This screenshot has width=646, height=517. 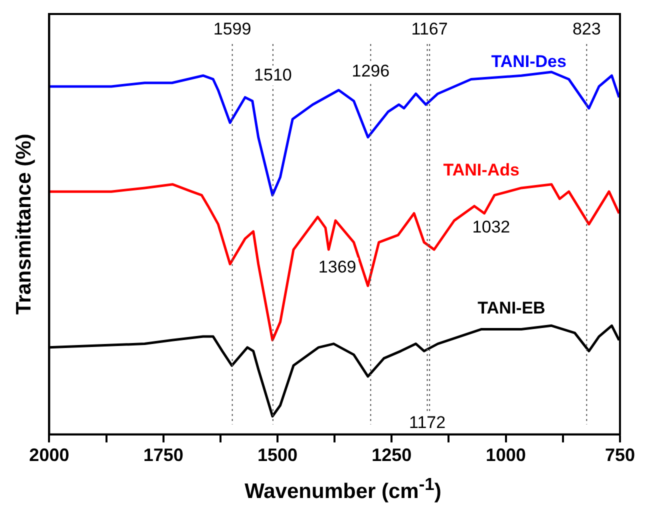 What do you see at coordinates (392, 455) in the screenshot?
I see `x-tick-label: 1250` at bounding box center [392, 455].